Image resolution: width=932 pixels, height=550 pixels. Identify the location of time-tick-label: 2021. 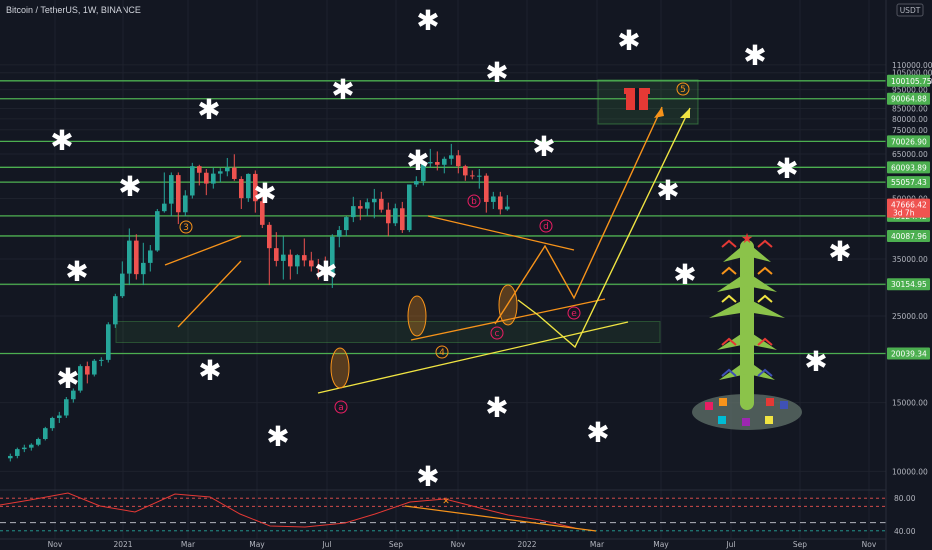
(122, 544).